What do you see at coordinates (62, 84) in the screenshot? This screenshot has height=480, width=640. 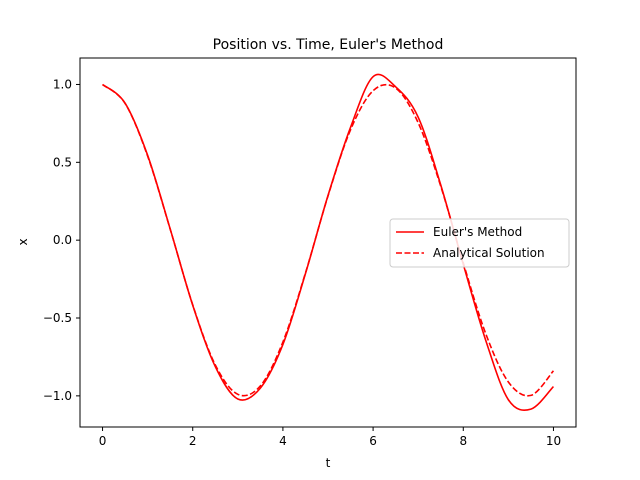 I see `y-tick-label: 1.0` at bounding box center [62, 84].